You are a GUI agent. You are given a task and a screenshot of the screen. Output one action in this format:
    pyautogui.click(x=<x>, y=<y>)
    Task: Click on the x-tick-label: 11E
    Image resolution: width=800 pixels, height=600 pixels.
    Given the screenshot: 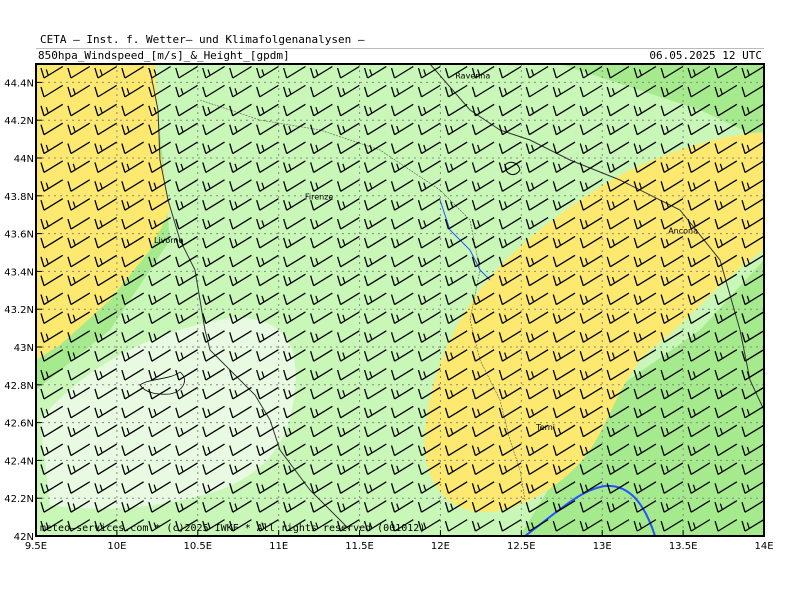 What is the action you would take?
    pyautogui.click(x=278, y=546)
    